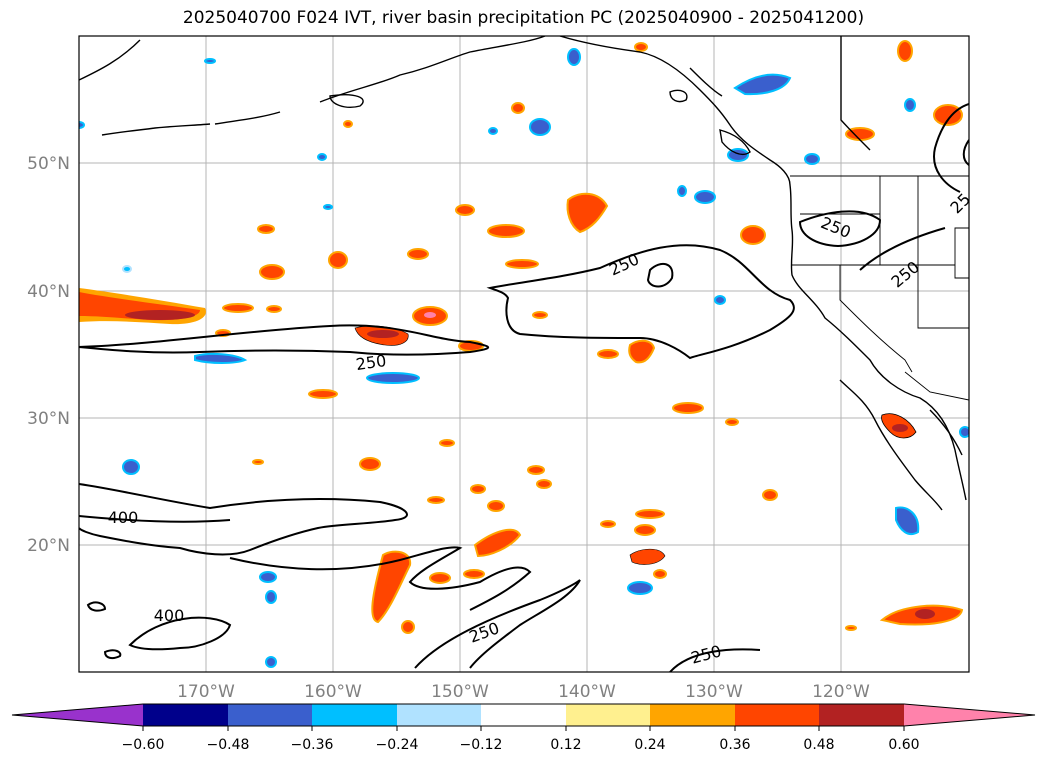  What do you see at coordinates (143, 745) in the screenshot?
I see `colorbar-label: −0.60` at bounding box center [143, 745].